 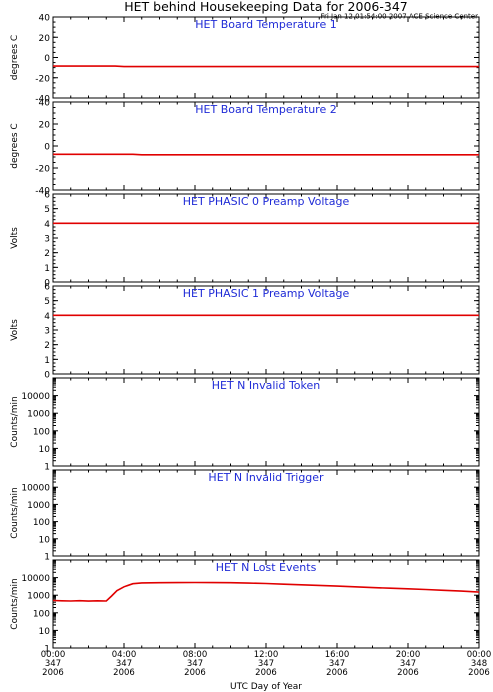 What do you see at coordinates (265, 24) in the screenshot?
I see `panel-title: HET Board Temperature 1` at bounding box center [265, 24].